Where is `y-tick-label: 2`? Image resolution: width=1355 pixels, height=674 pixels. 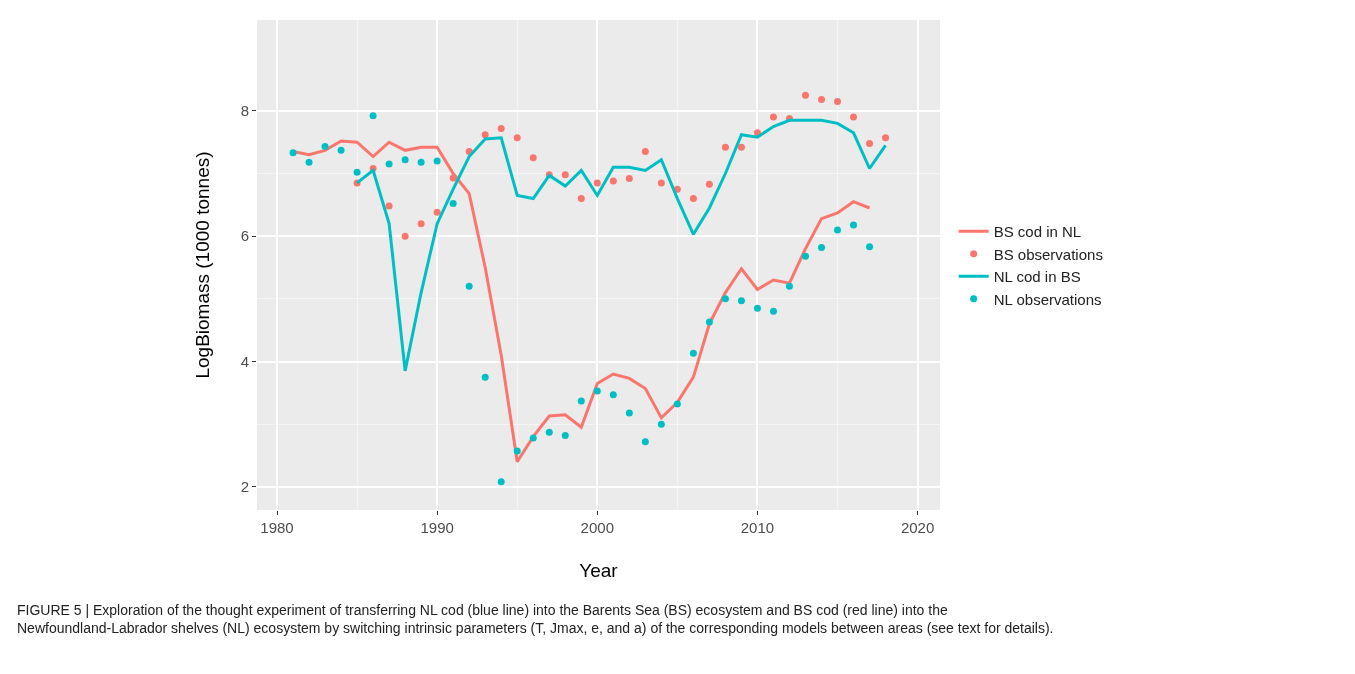
y-tick-label: 2 is located at coordinates (244, 487).